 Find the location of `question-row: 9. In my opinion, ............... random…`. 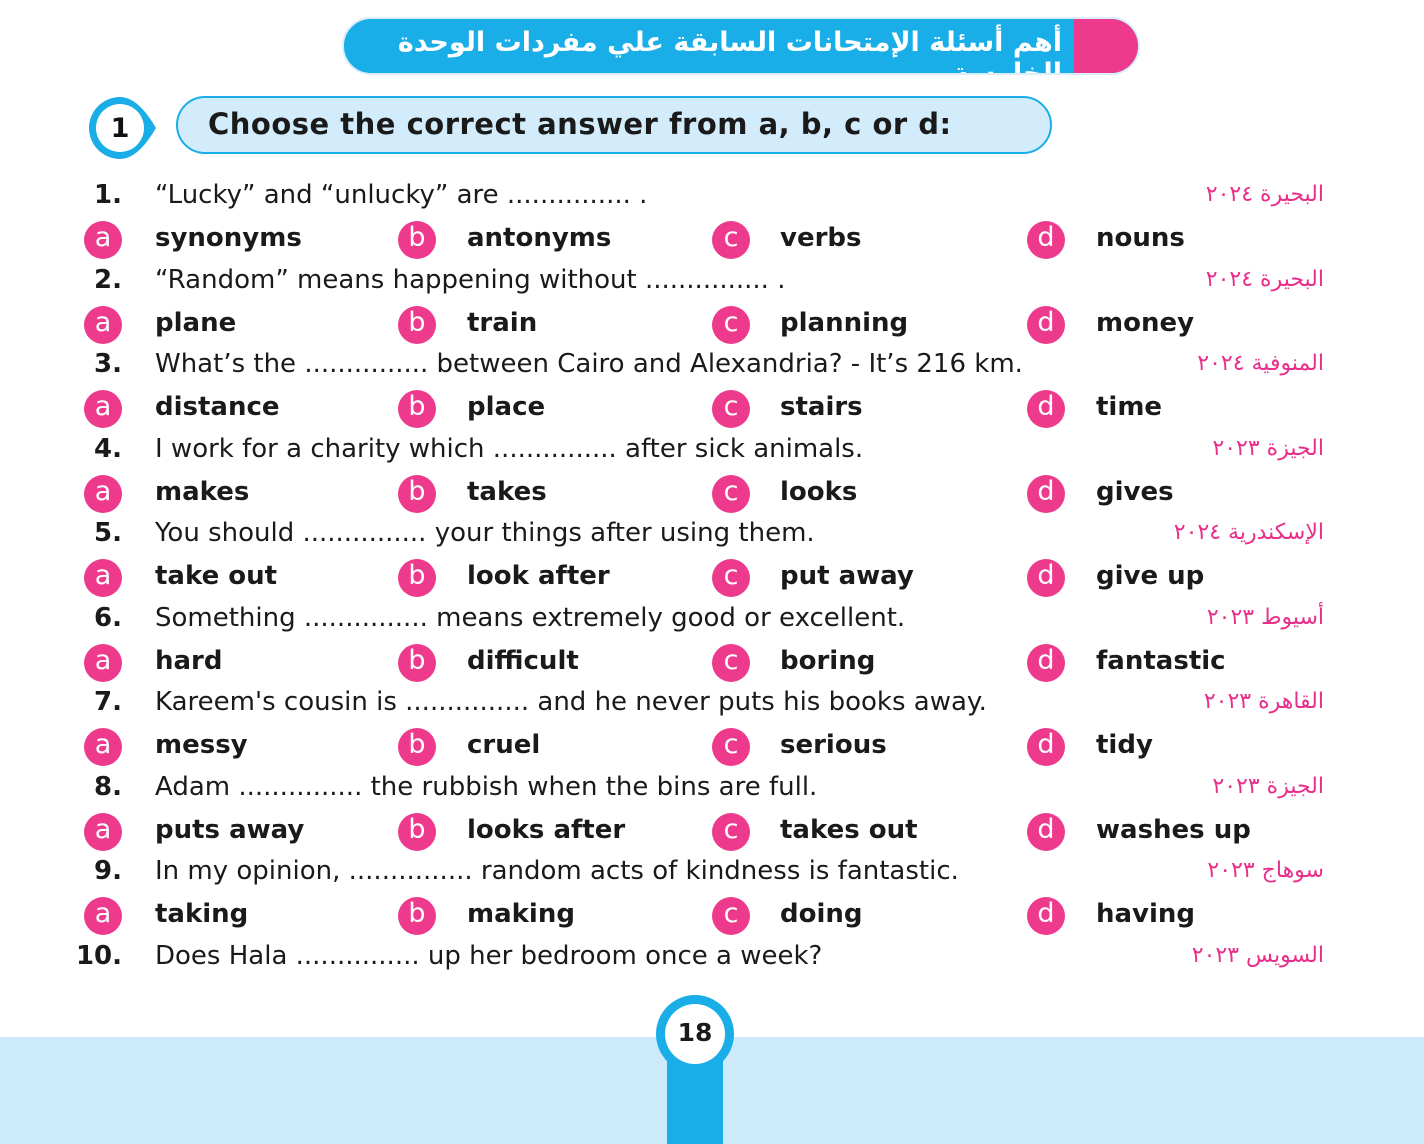

question-row: 9. In my opinion, ............... random… is located at coordinates (712, 876).